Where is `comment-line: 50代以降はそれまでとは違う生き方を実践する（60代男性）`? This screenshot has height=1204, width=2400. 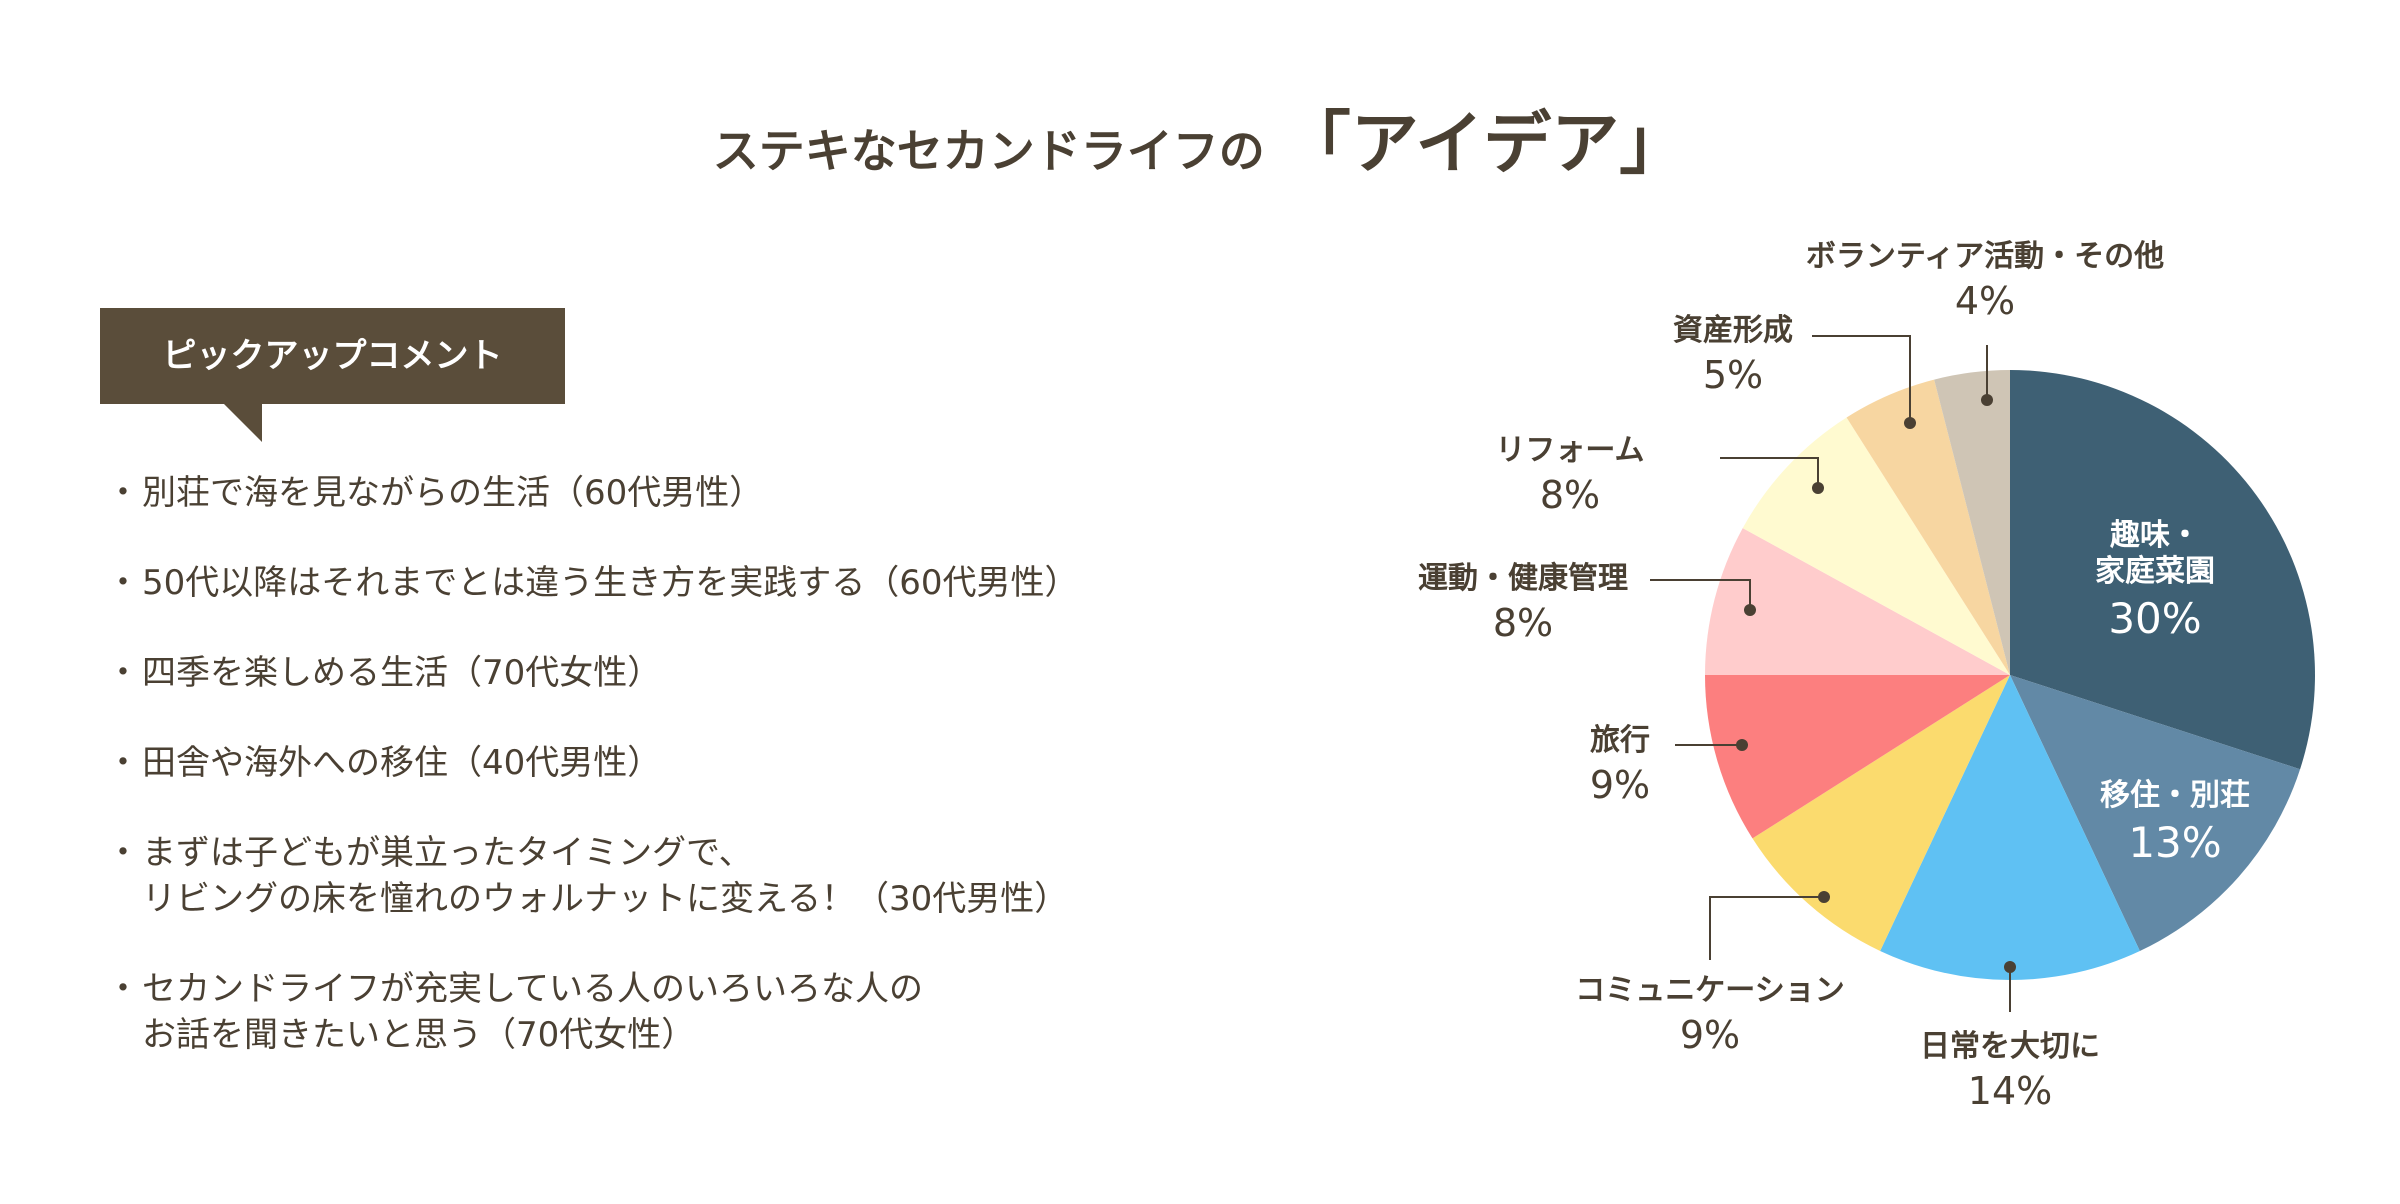 comment-line: 50代以降はそれまでとは違う生き方を実践する（60代男性） is located at coordinates (610, 583).